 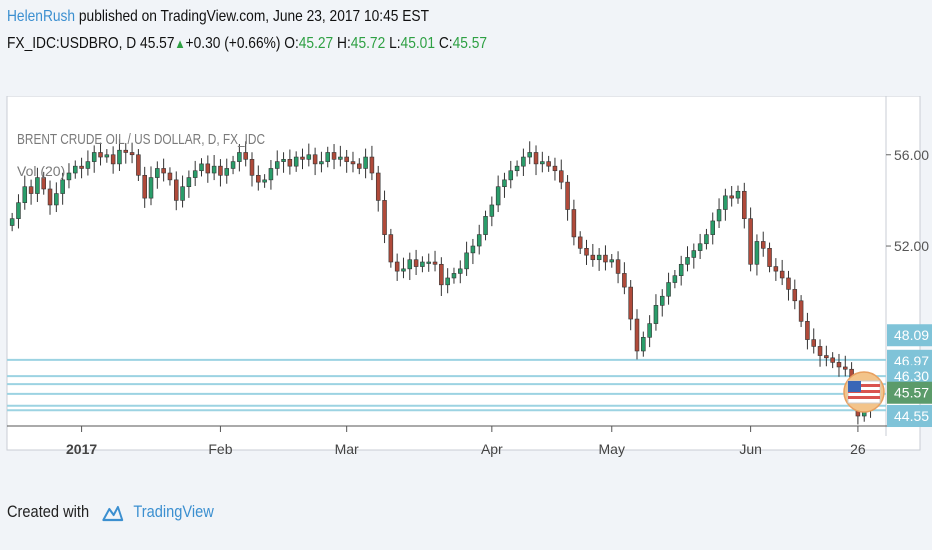 I want to click on price-tag-box, so click(x=909, y=392).